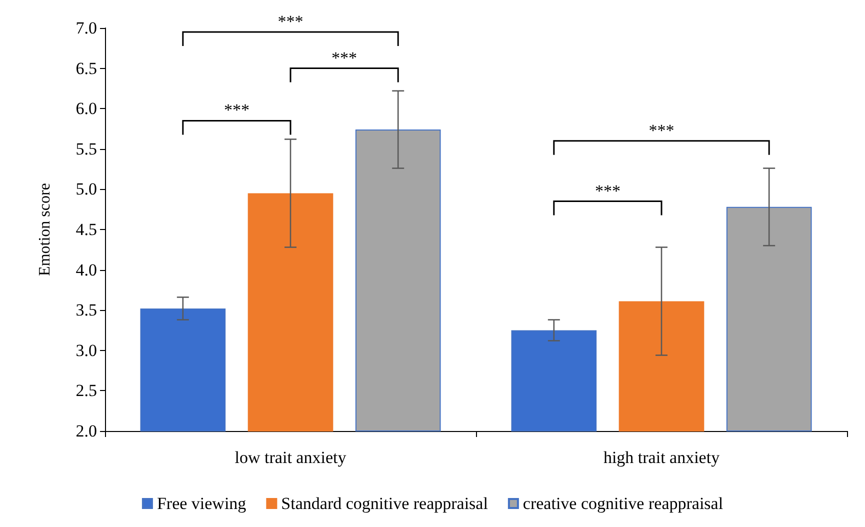 This screenshot has height=527, width=865. I want to click on y-tick-label: 6.0, so click(86, 108).